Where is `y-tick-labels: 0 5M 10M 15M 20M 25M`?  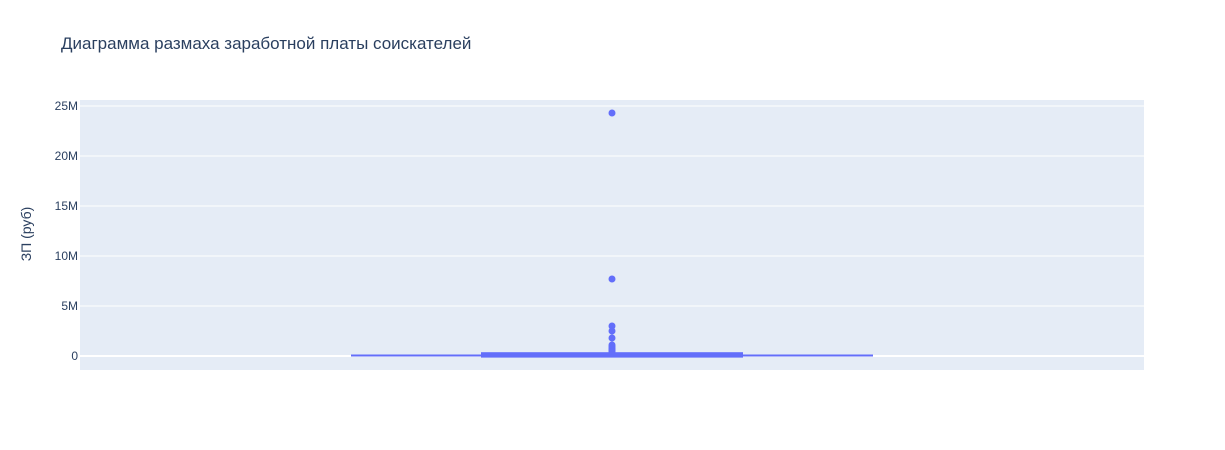
y-tick-labels: 0 5M 10M 15M 20M 25M is located at coordinates (67, 231).